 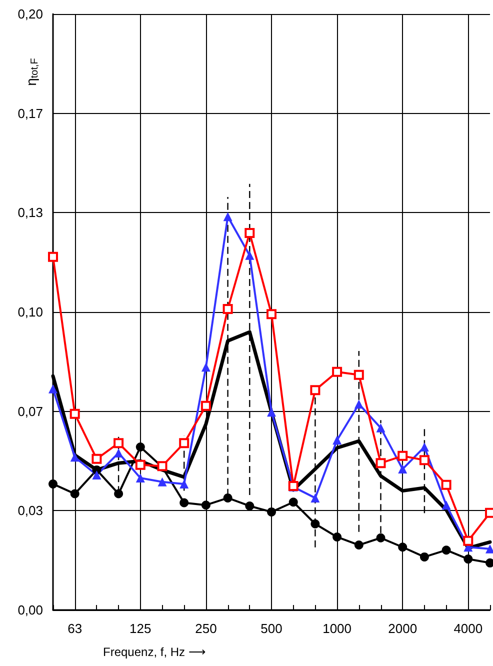 What do you see at coordinates (30, 212) in the screenshot?
I see `y-tick-label: 0,13` at bounding box center [30, 212].